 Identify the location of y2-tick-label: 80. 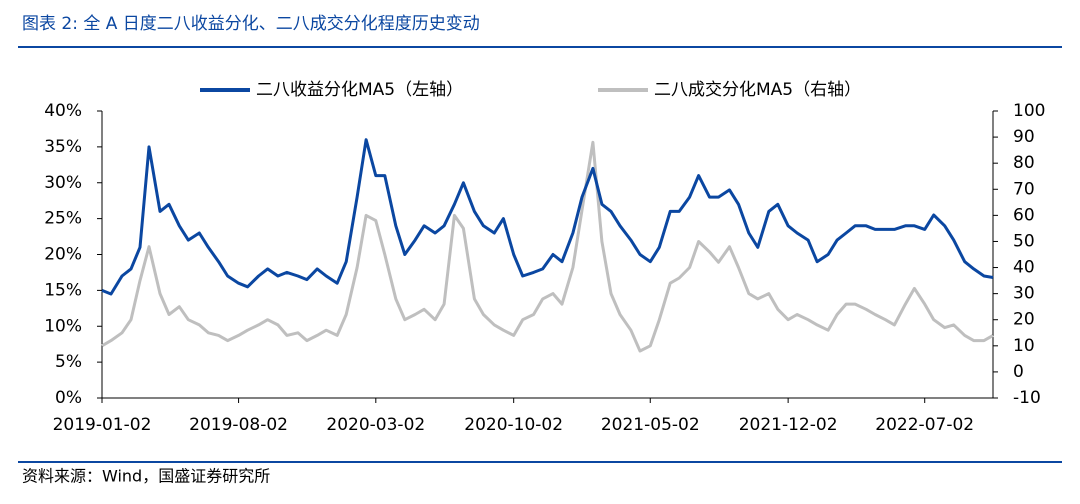
(1024, 163).